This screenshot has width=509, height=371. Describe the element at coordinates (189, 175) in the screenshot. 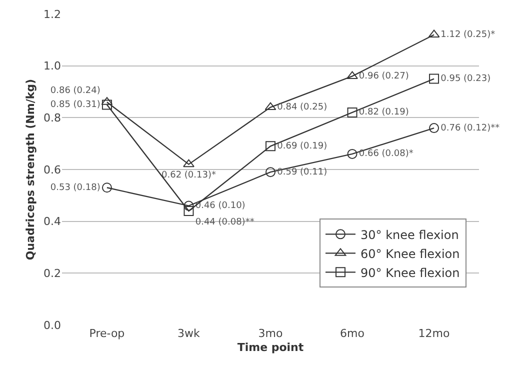

I see `data-label: 0.62 (0.13)*` at that location.